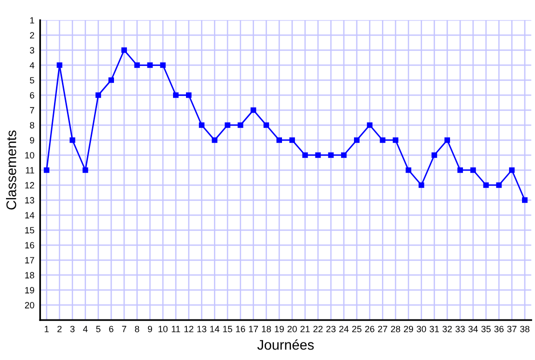 This screenshot has width=535, height=360. What do you see at coordinates (29, 185) in the screenshot?
I see `y-tick-label: 12` at bounding box center [29, 185].